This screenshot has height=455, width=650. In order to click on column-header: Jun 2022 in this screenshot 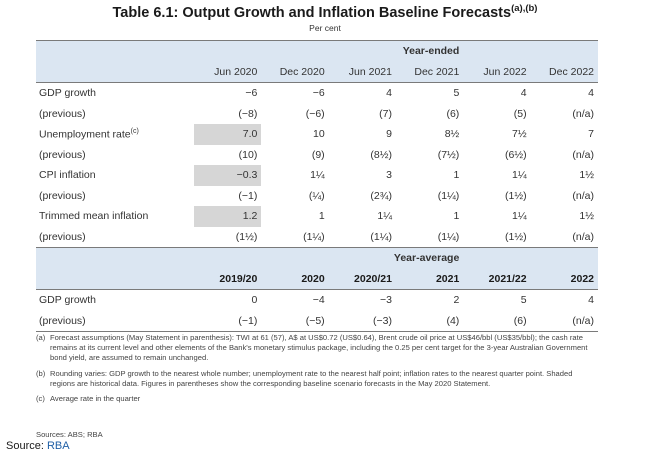, I will do `click(497, 72)`.